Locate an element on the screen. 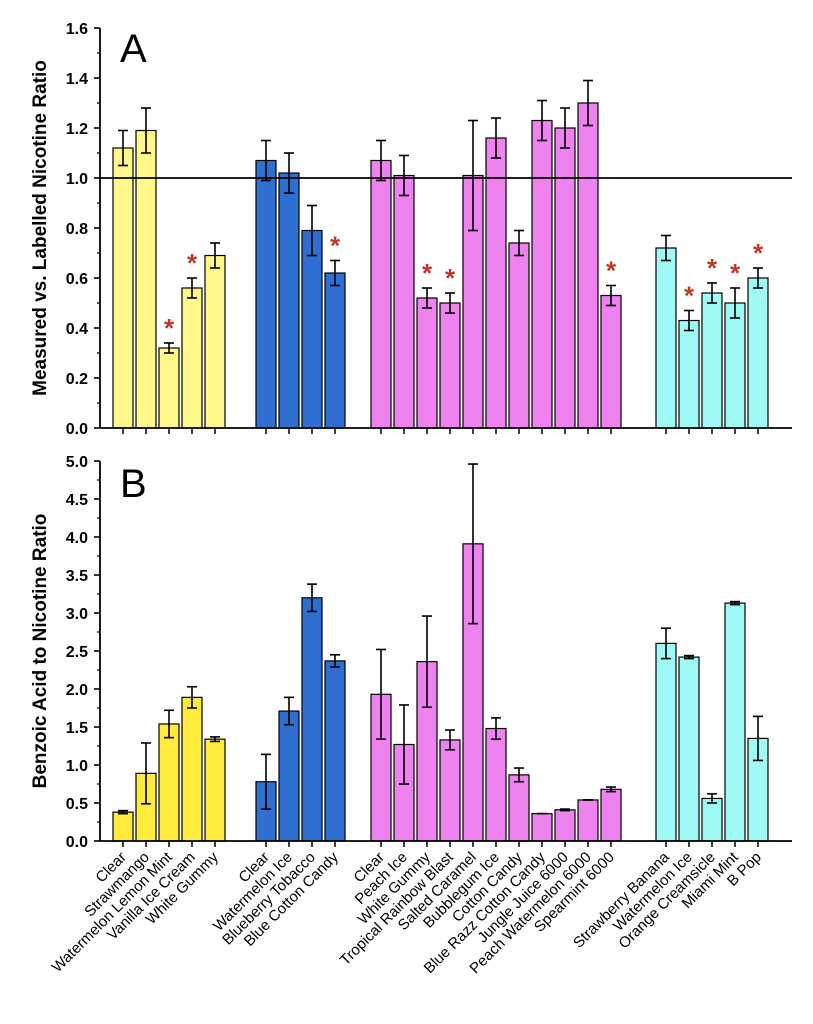  y-tick-label: 0.8 is located at coordinates (77, 229).